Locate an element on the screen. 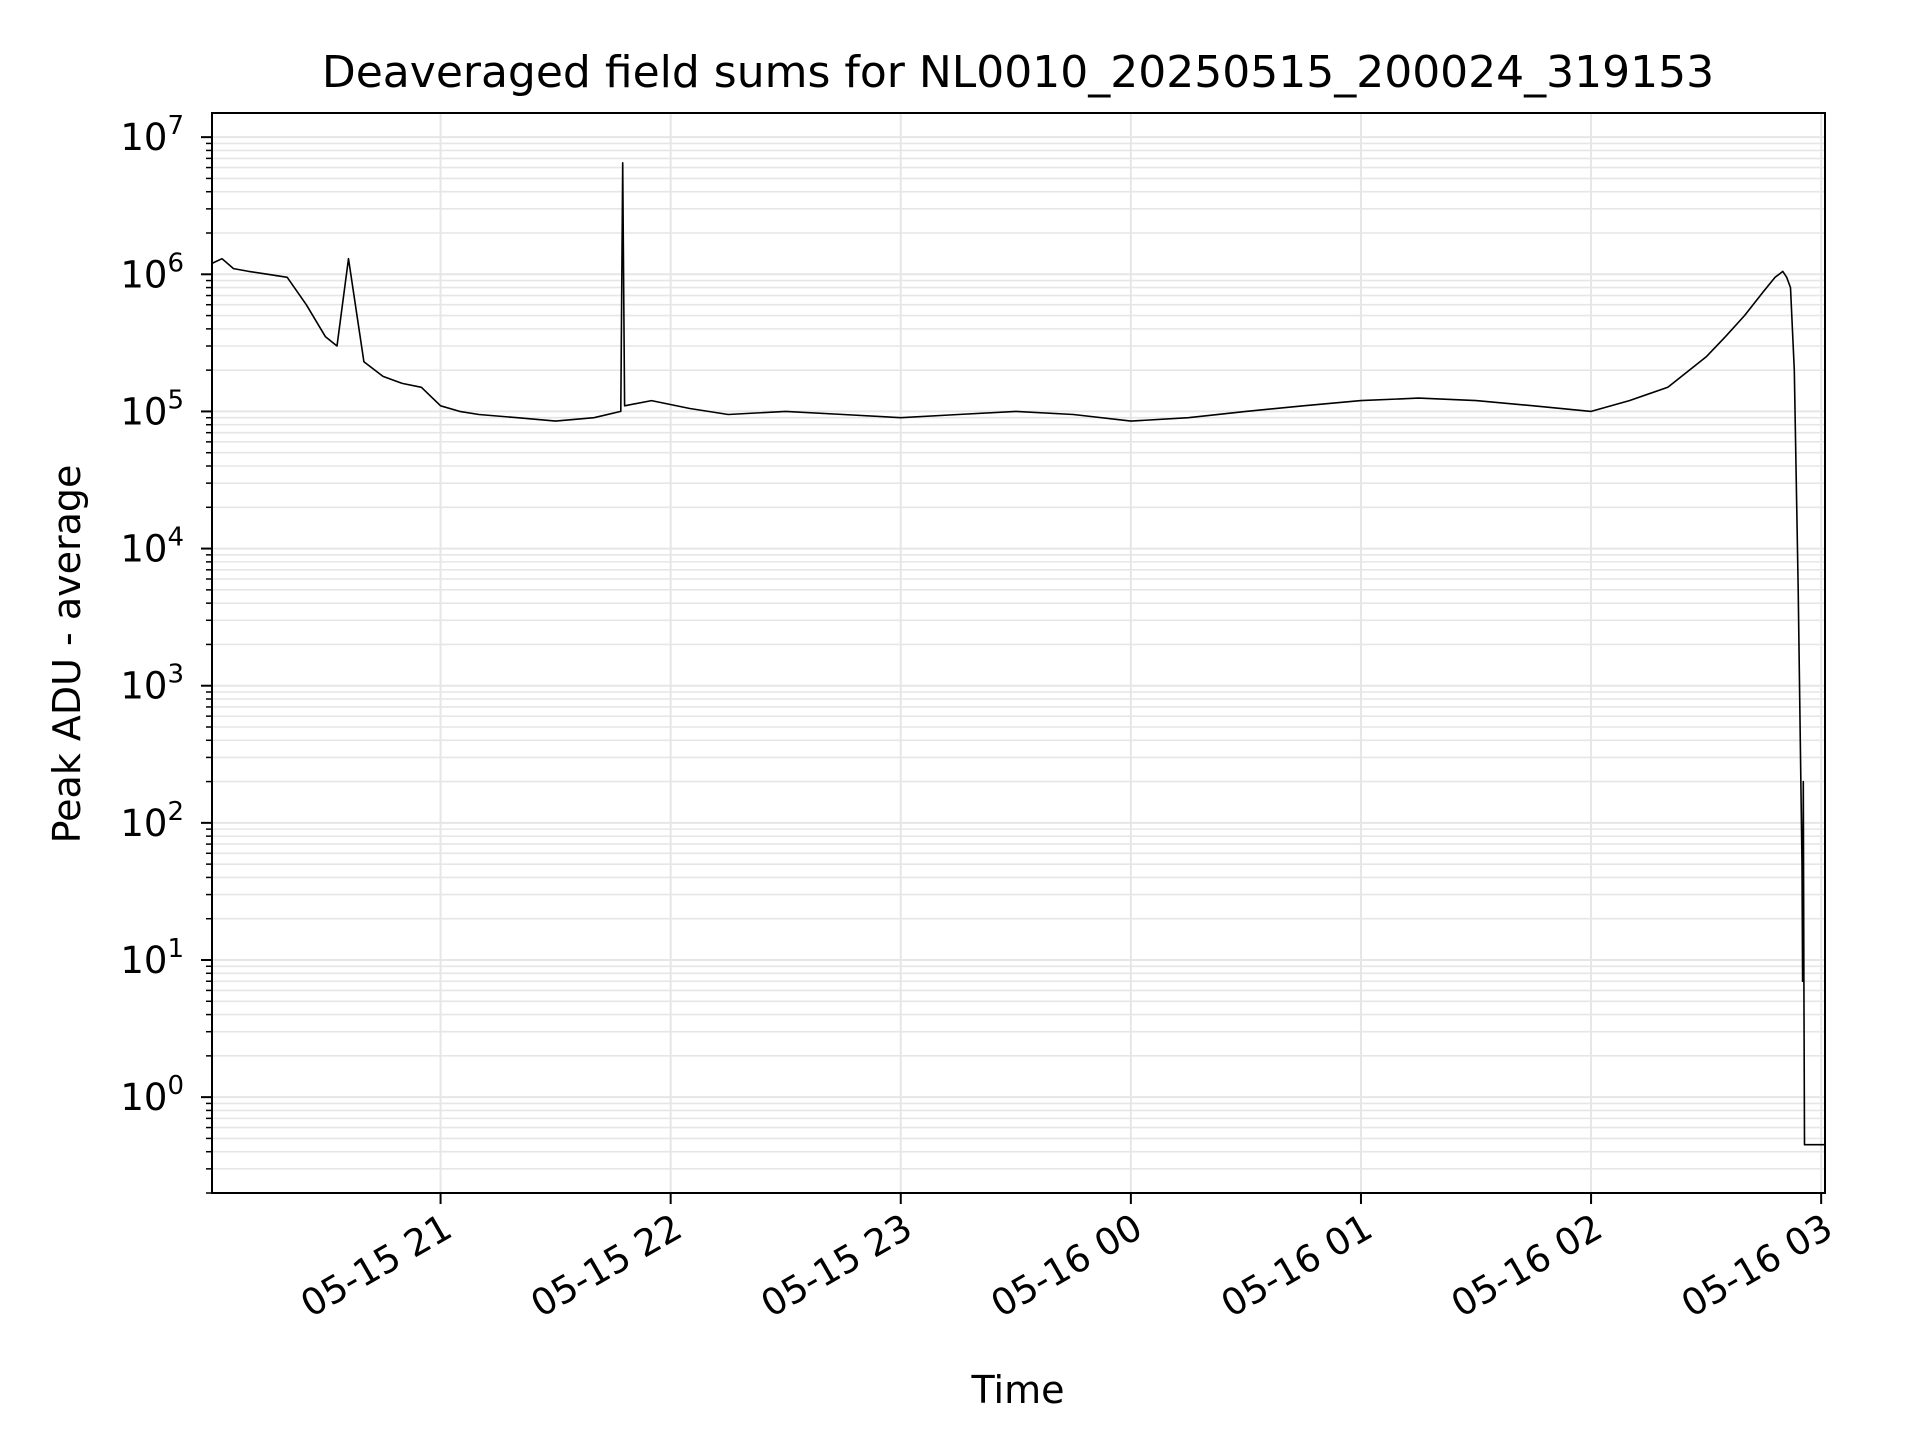  x-tick-label: 05-16 01 is located at coordinates (1297, 1266).